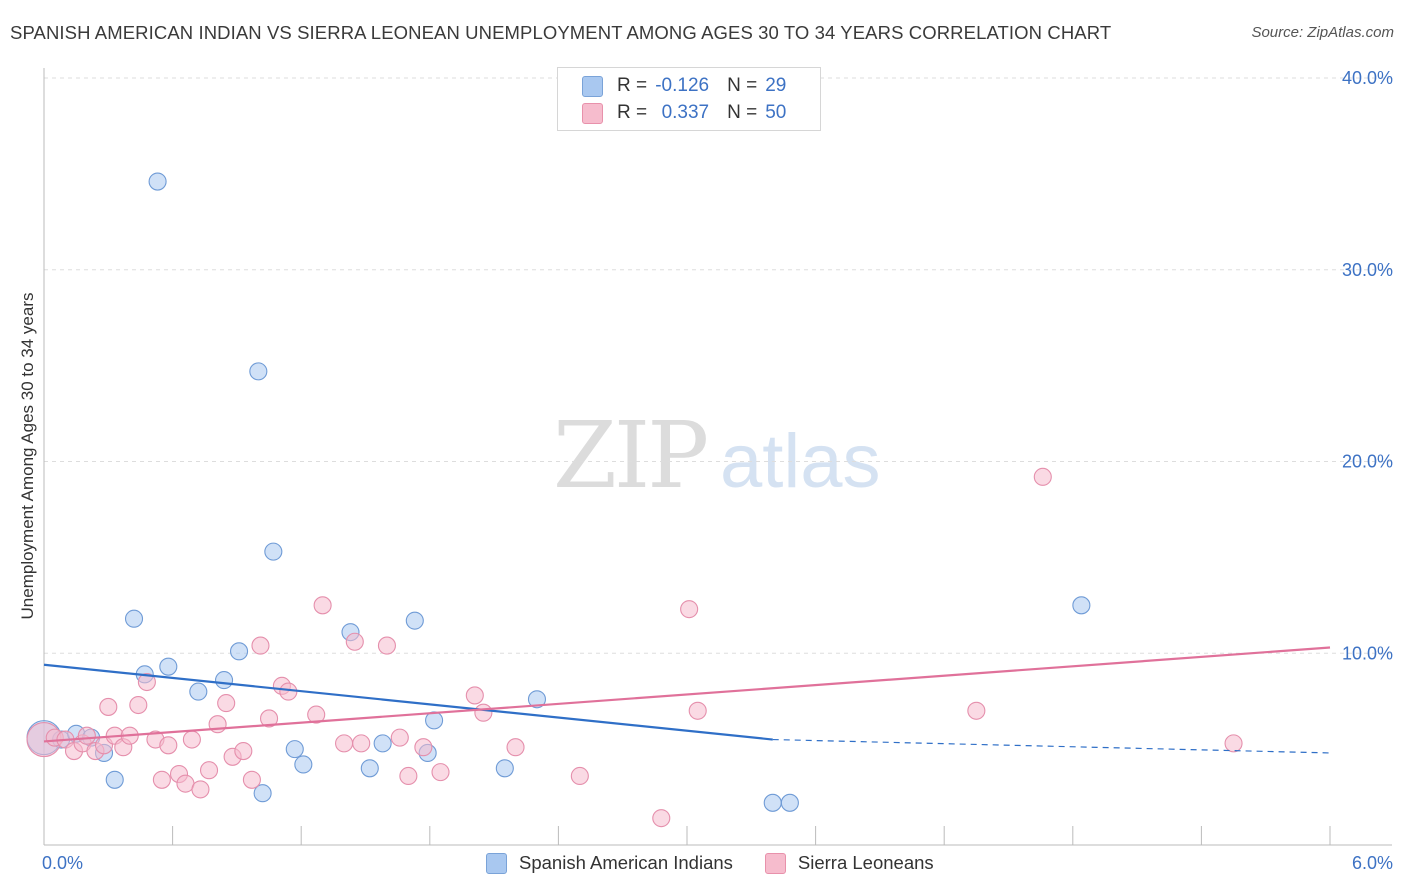 Image resolution: width=1406 pixels, height=892 pixels. What do you see at coordinates (626, 862) in the screenshot?
I see `series-legend-label: Spanish American Indians` at bounding box center [626, 862].